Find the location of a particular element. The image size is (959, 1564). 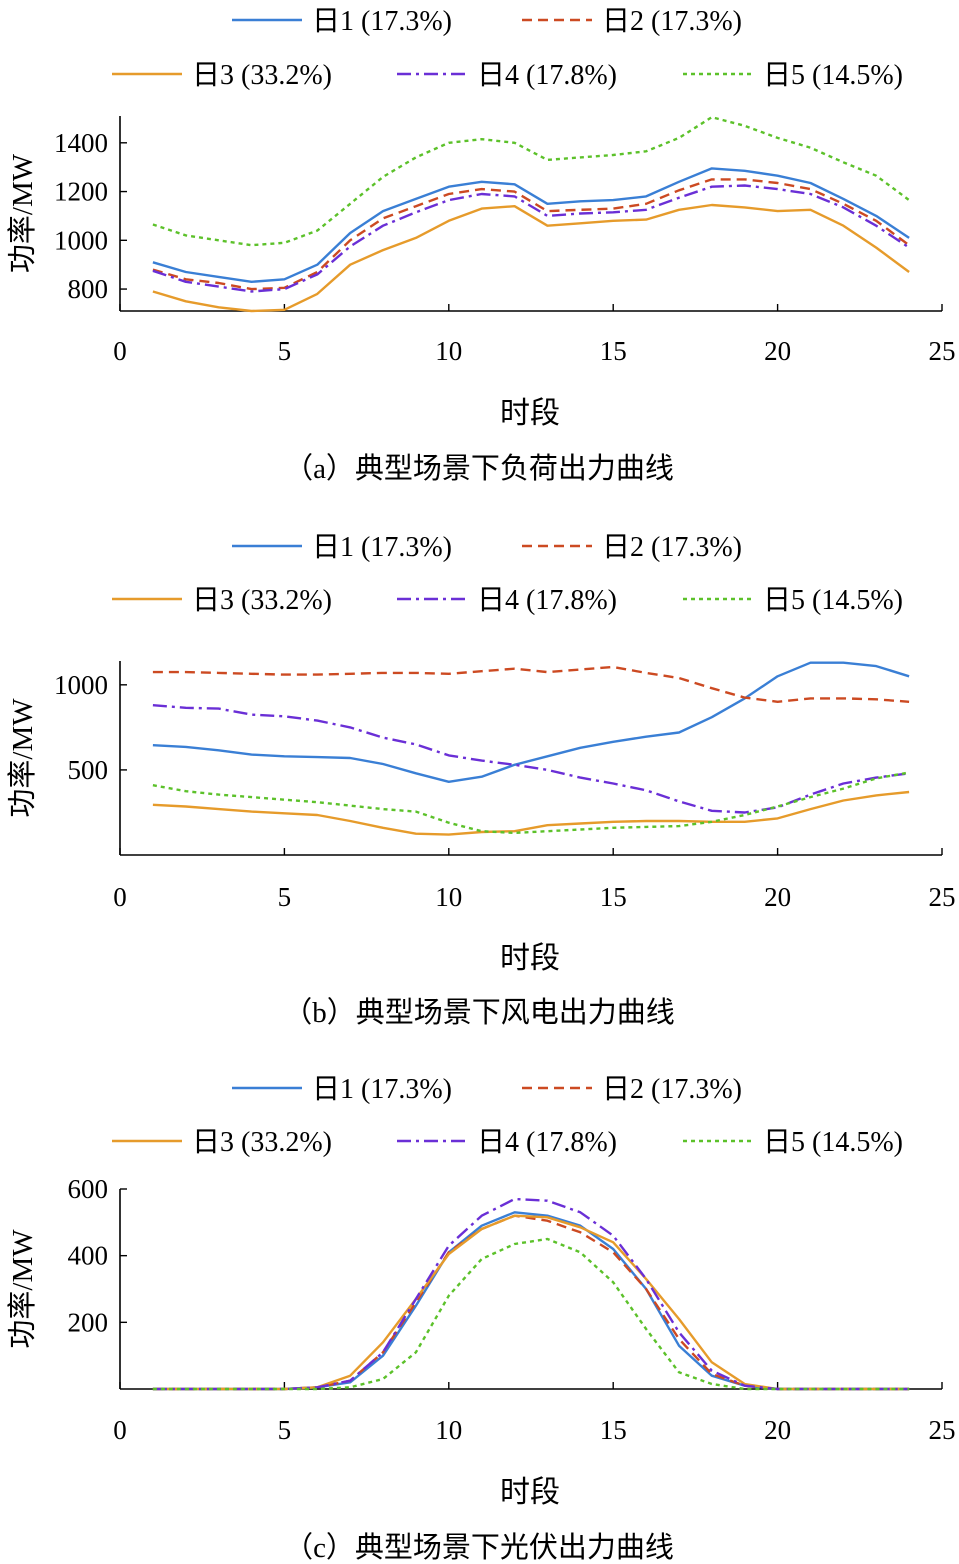

y-tick-label: 500 is located at coordinates (88, 770).